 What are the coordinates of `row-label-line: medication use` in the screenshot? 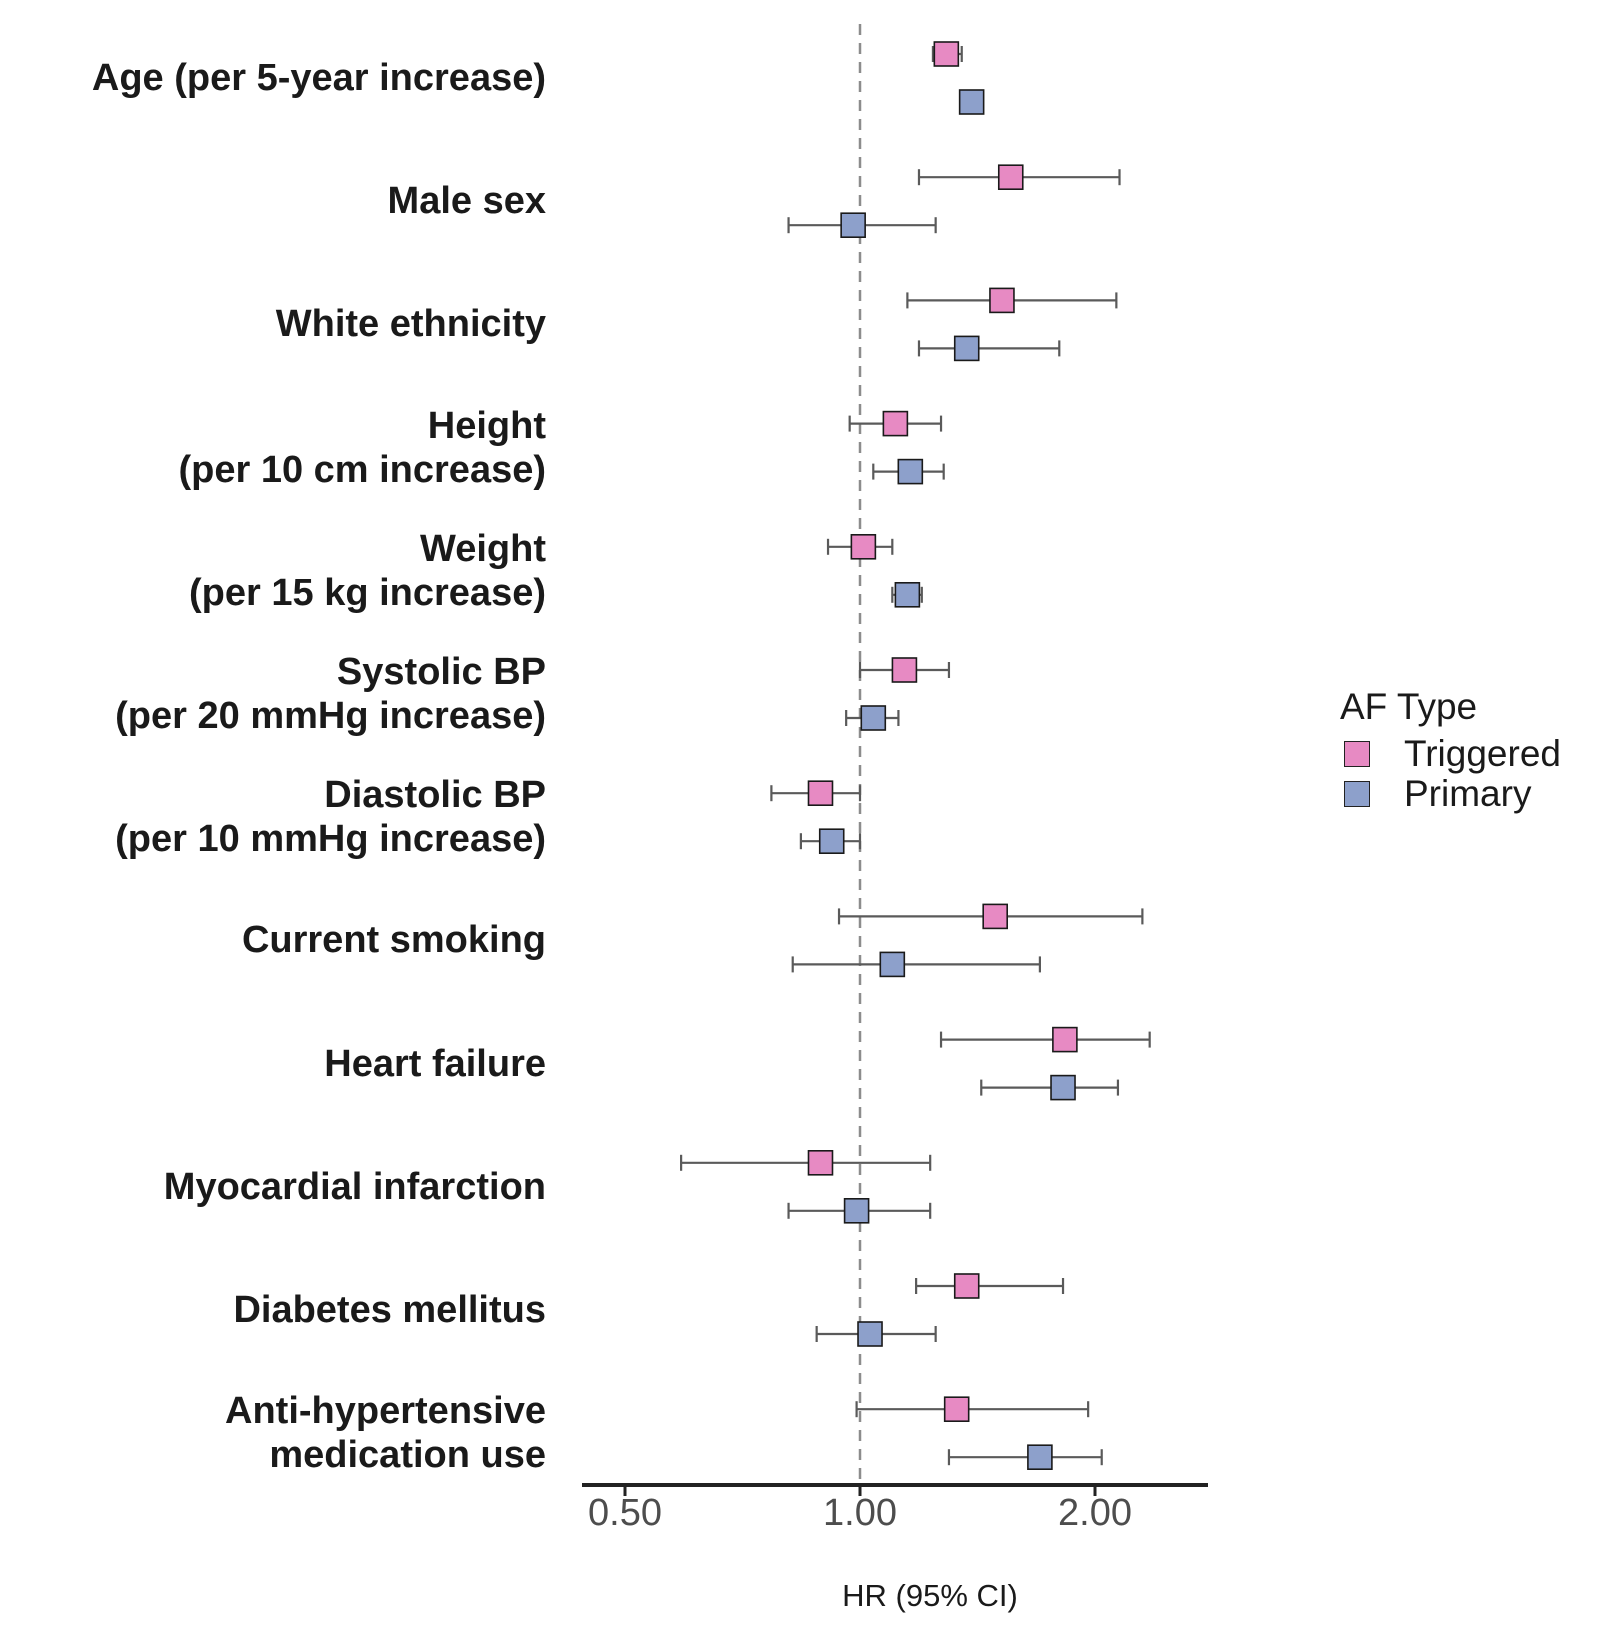 It's located at (407, 1455).